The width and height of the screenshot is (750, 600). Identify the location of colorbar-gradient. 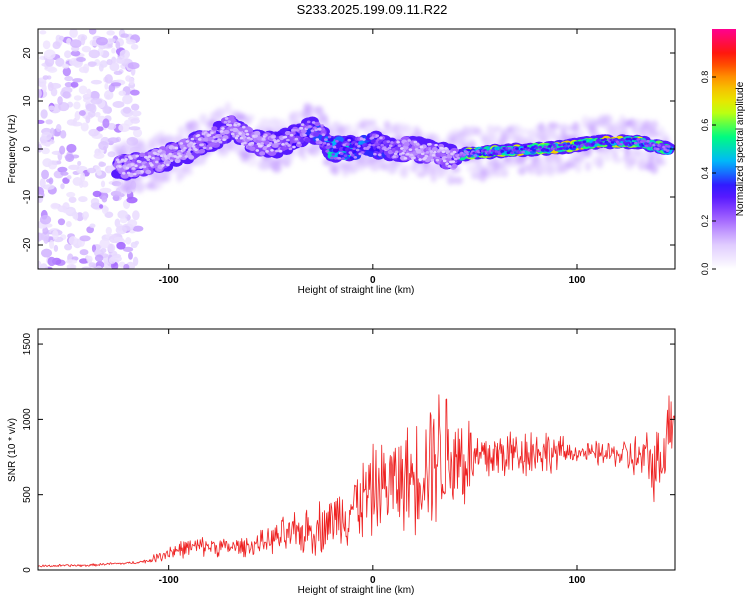
(724, 149).